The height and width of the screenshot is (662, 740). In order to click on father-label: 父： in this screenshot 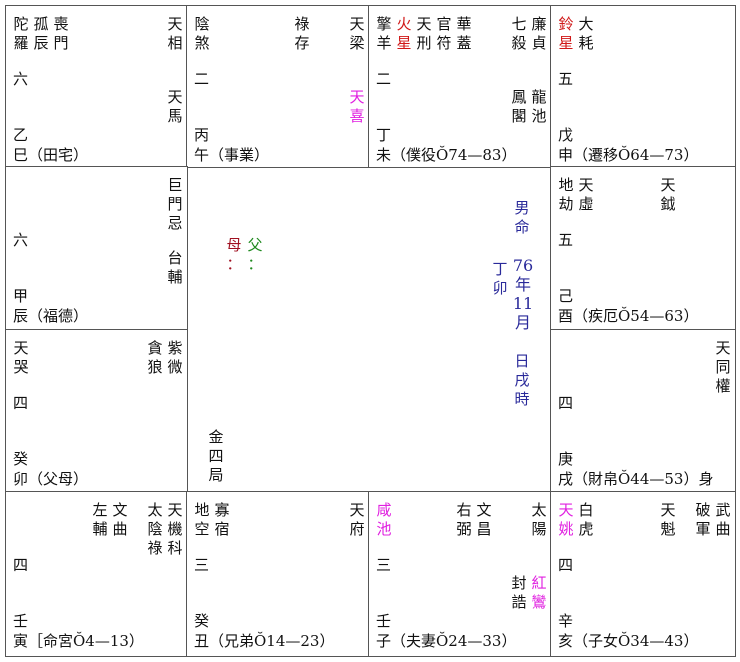, I will do `click(255, 254)`.